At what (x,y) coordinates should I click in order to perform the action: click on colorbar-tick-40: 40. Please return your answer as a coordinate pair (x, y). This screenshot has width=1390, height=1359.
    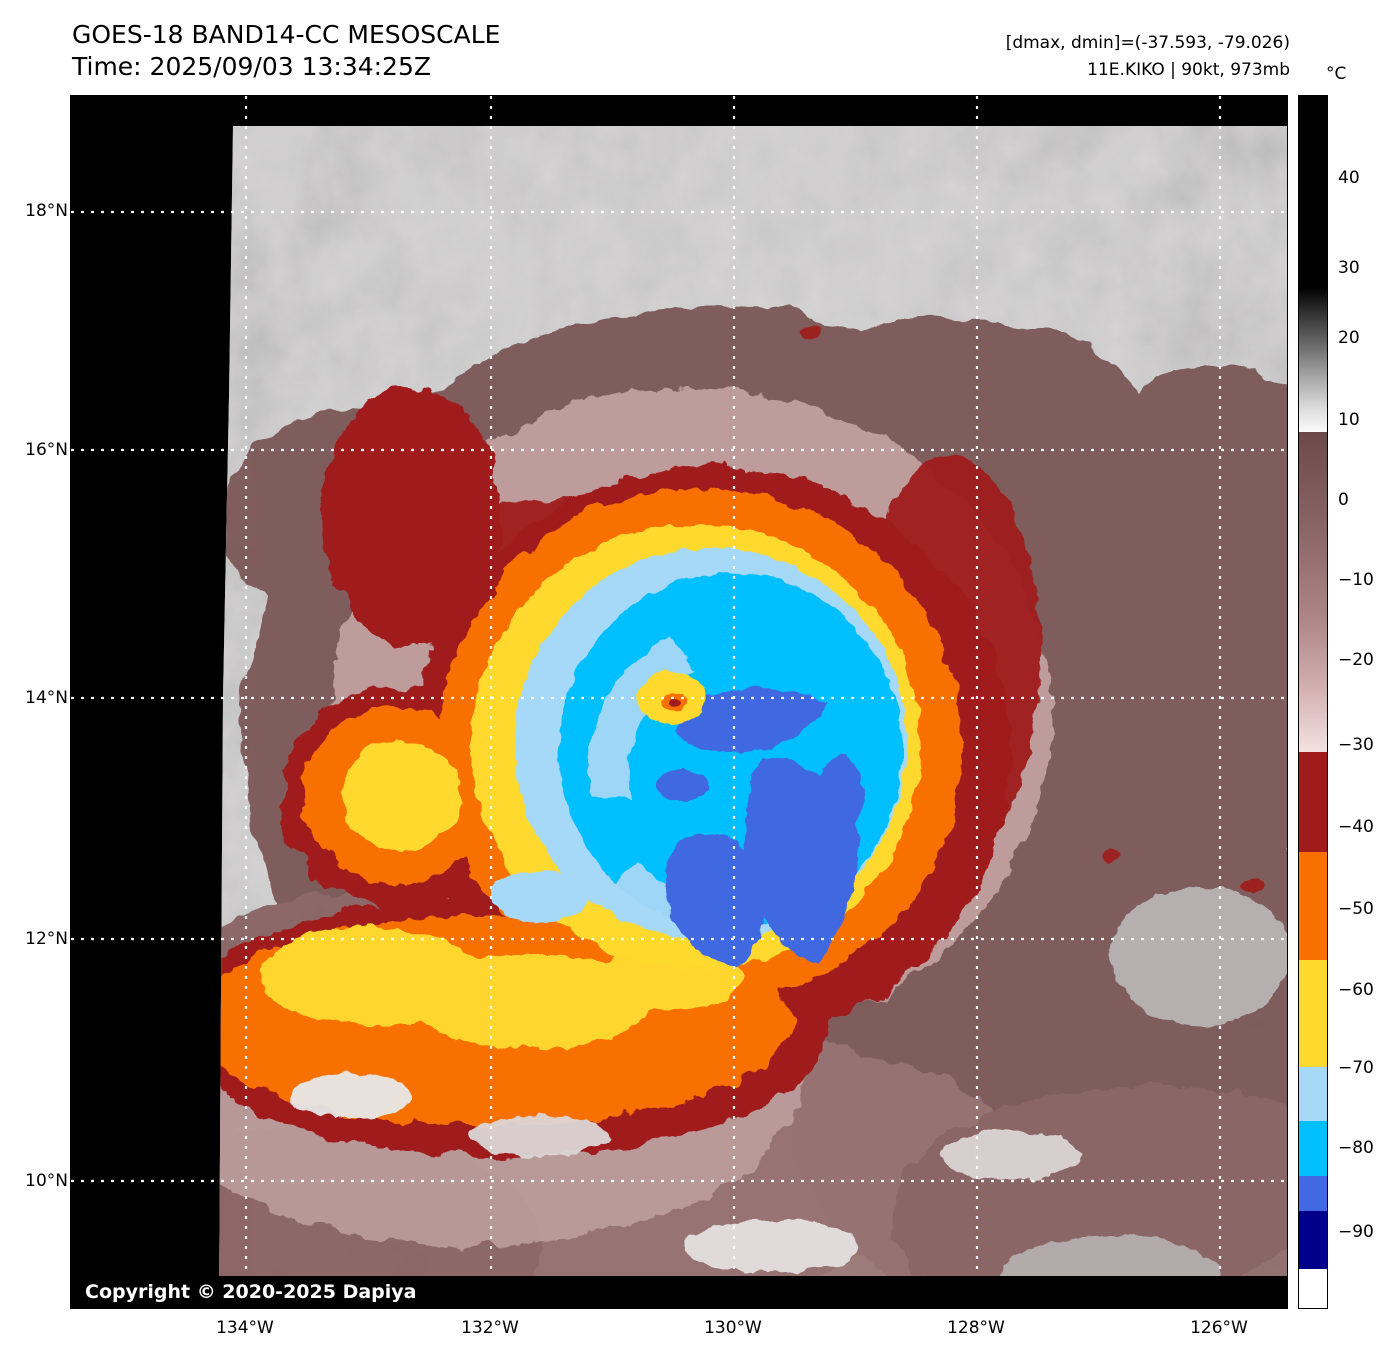
    Looking at the image, I should click on (1349, 178).